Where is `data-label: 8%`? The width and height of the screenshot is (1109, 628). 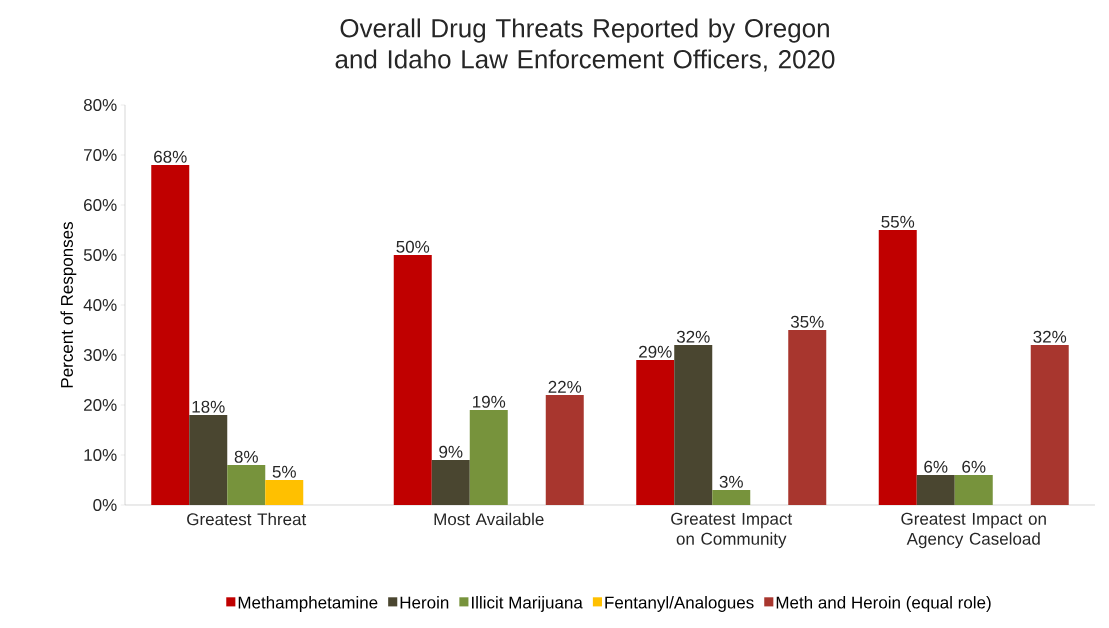
data-label: 8% is located at coordinates (246, 456).